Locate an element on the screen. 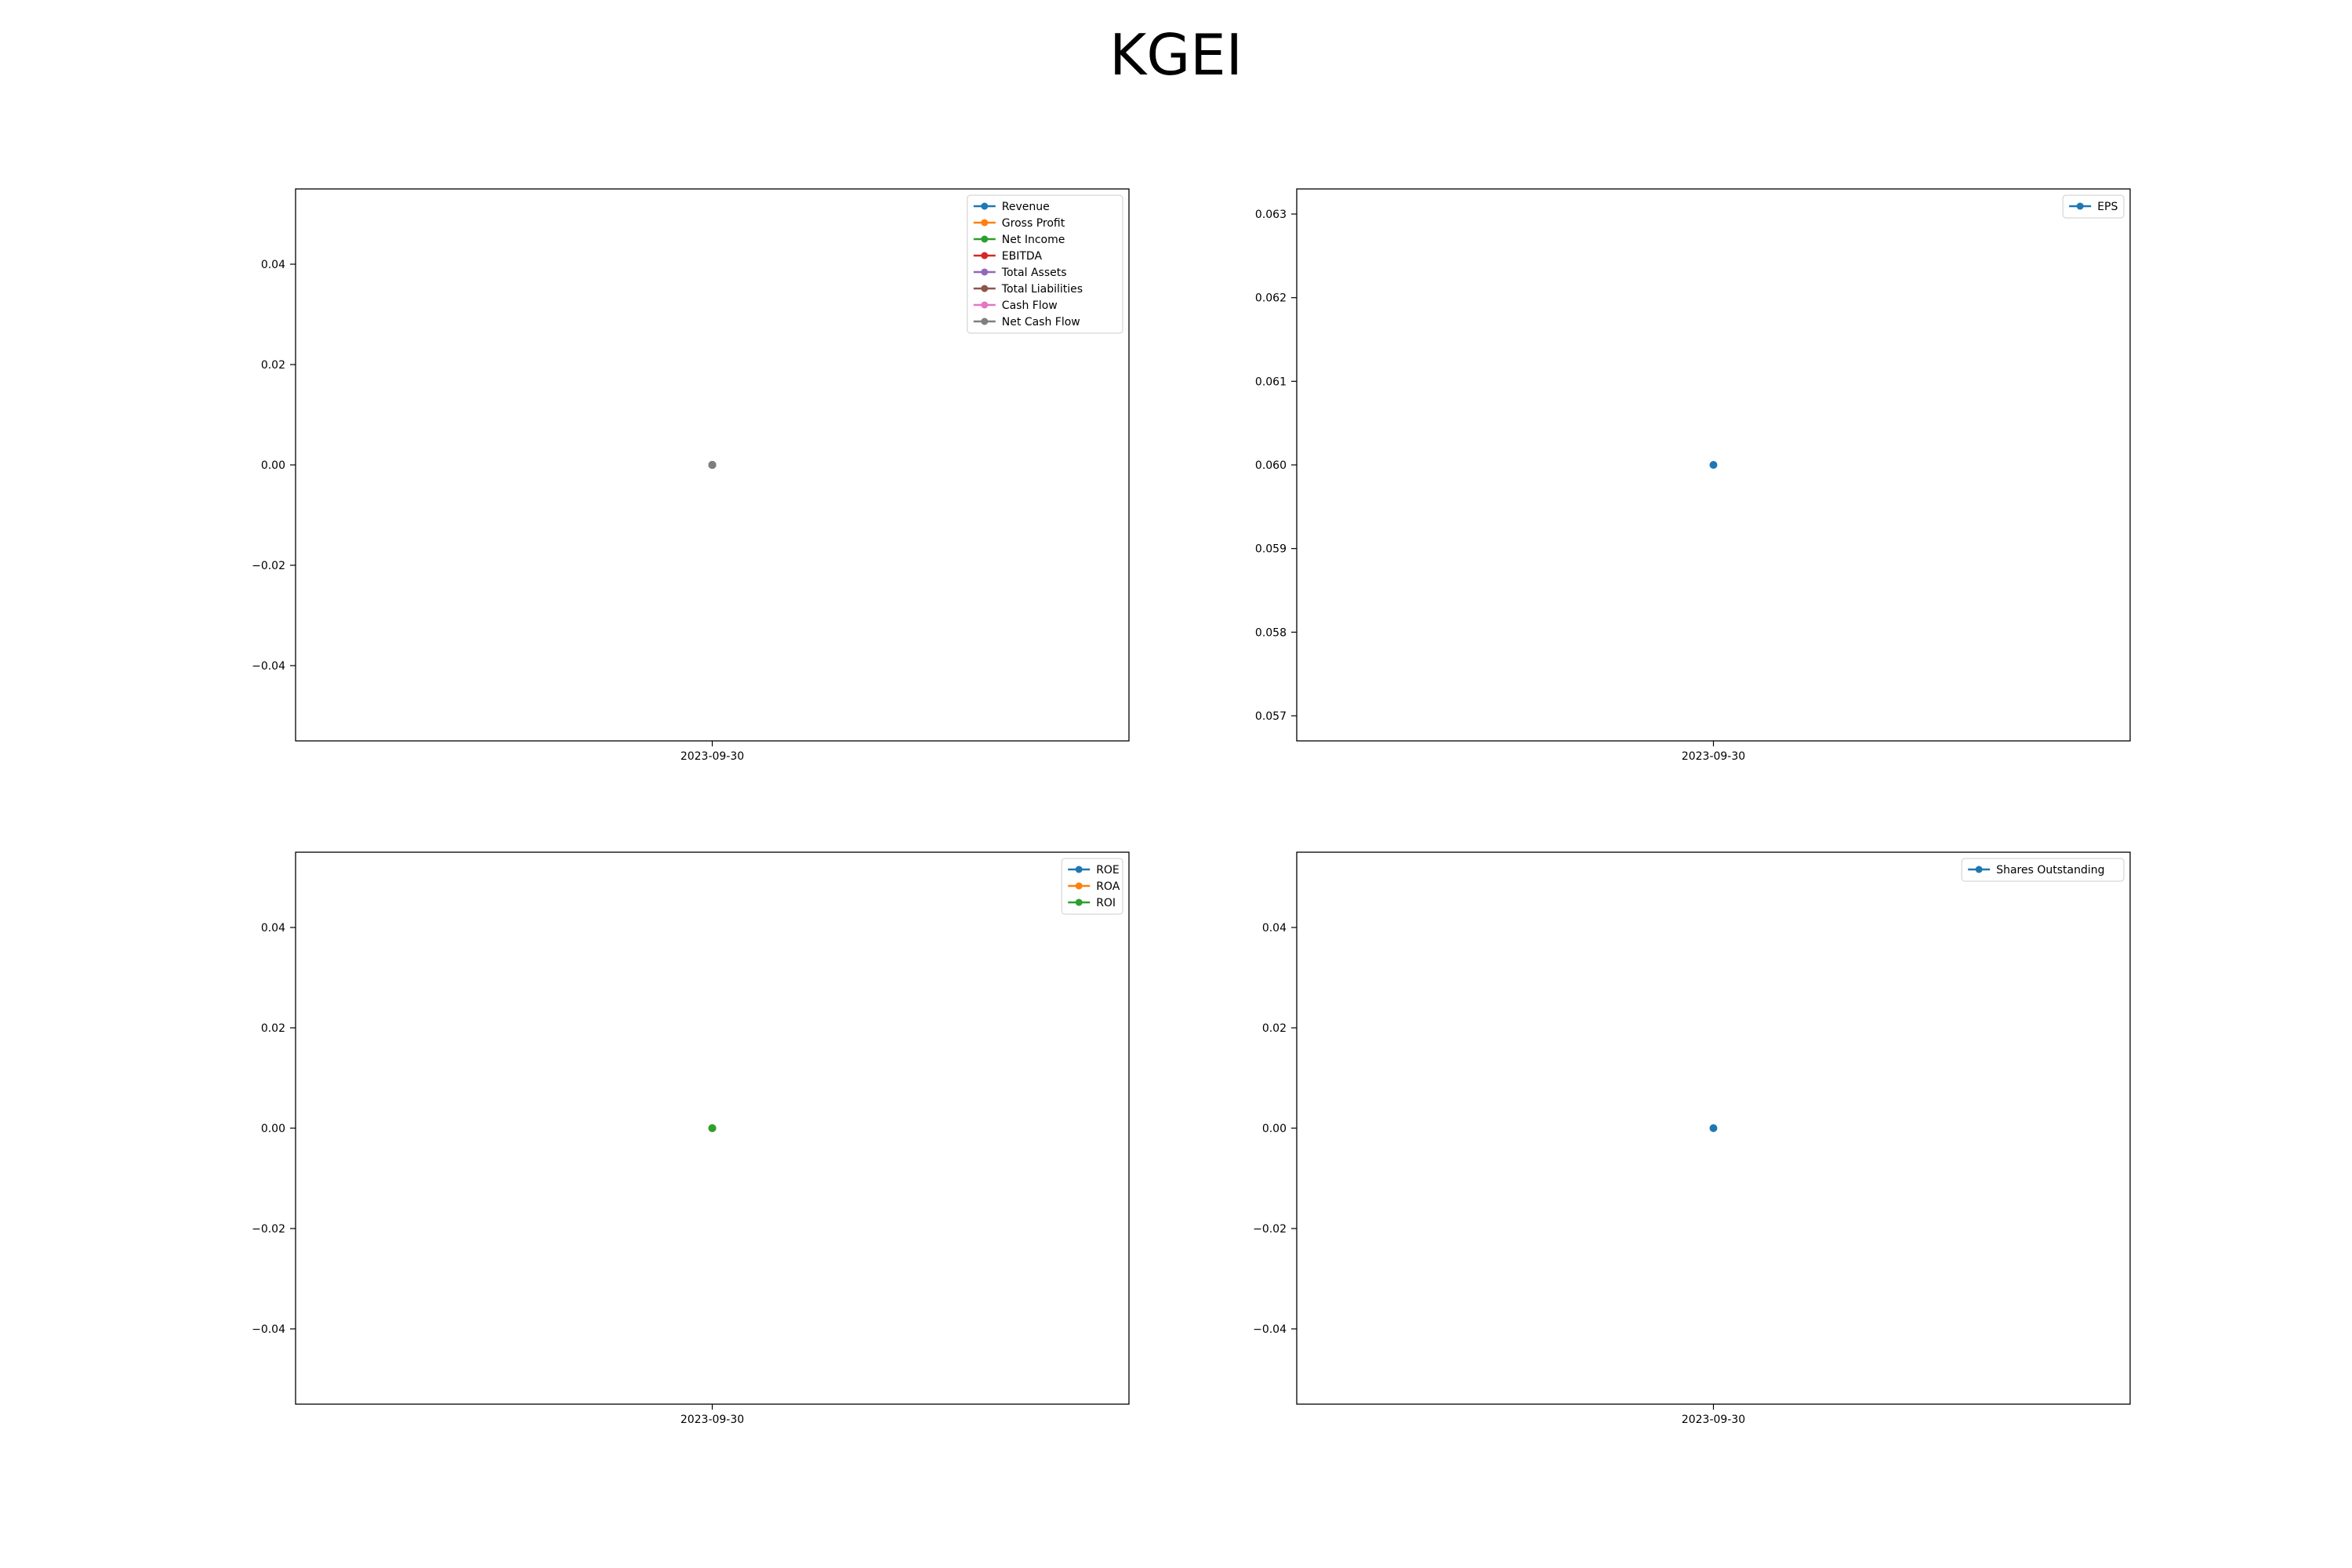 This screenshot has width=2352, height=1568. legend: EPS is located at coordinates (2093, 206).